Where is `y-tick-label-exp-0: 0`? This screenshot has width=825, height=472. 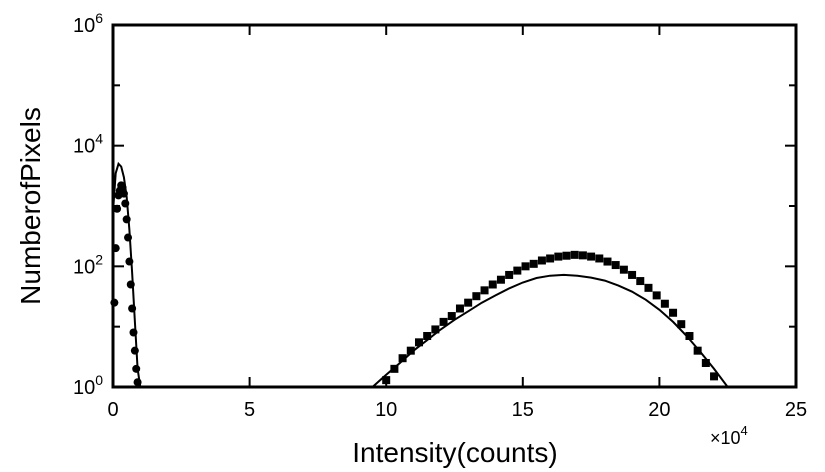
y-tick-label-exp-0: 0 is located at coordinates (99, 380).